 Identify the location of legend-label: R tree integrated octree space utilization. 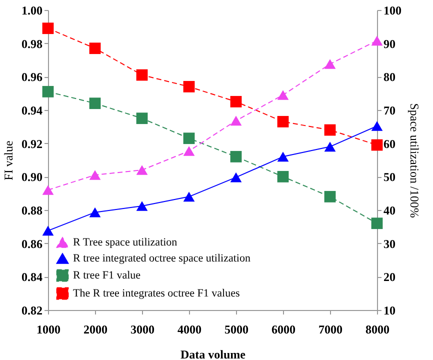
(162, 258).